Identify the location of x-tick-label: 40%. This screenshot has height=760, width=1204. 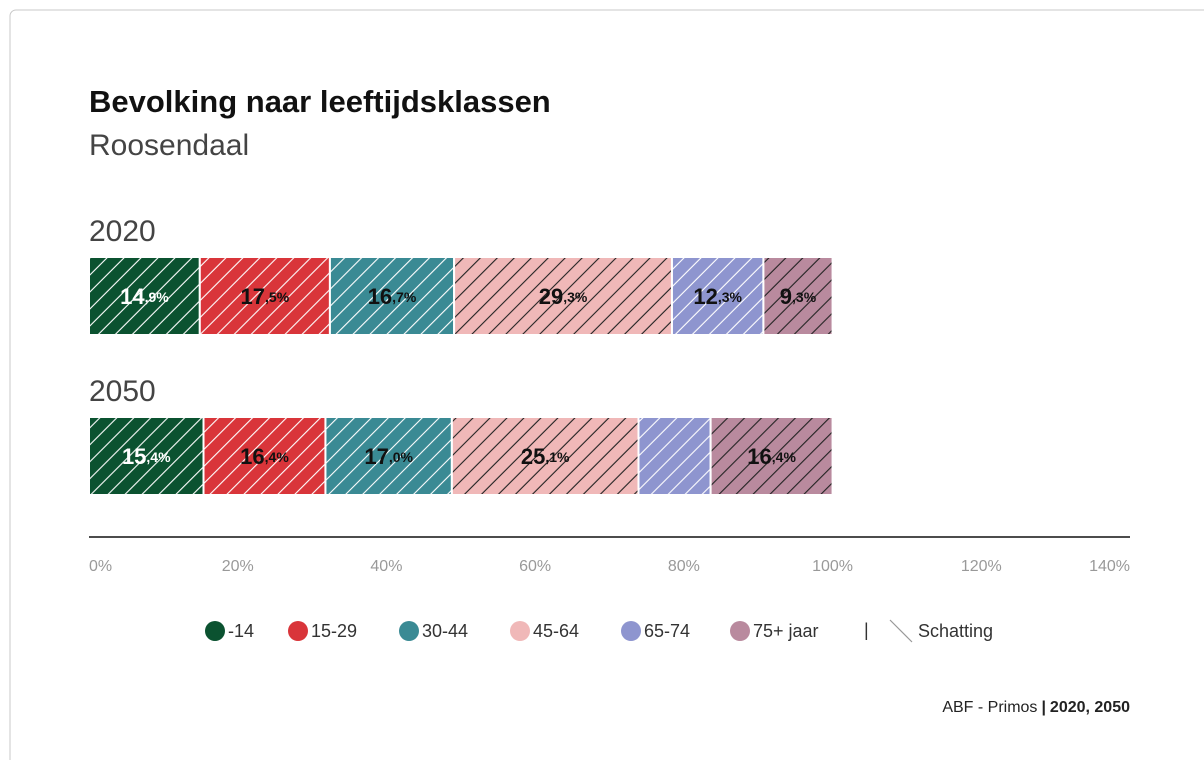
(386, 566).